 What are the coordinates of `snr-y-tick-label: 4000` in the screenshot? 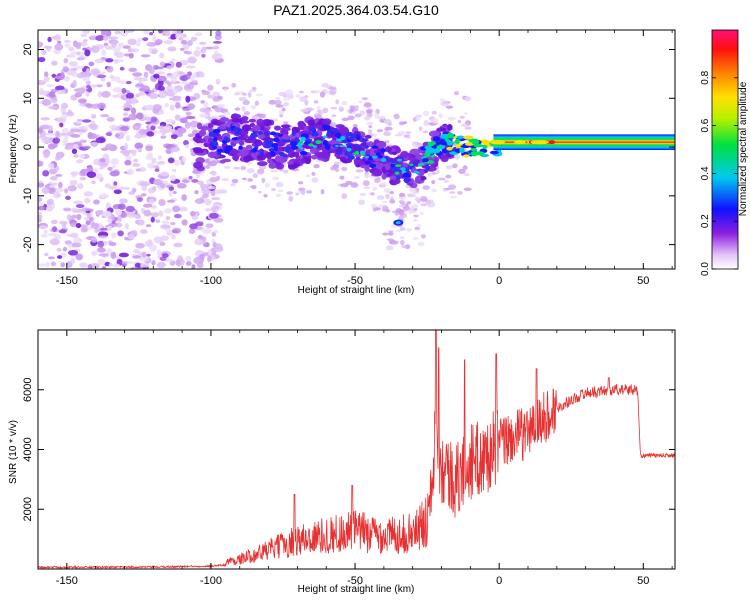 It's located at (28, 449).